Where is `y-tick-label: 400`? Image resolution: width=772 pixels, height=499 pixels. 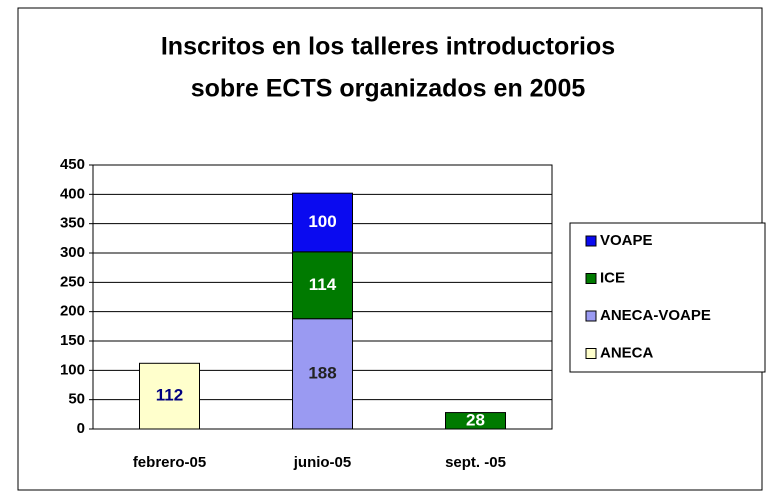
y-tick-label: 400 is located at coordinates (72, 193).